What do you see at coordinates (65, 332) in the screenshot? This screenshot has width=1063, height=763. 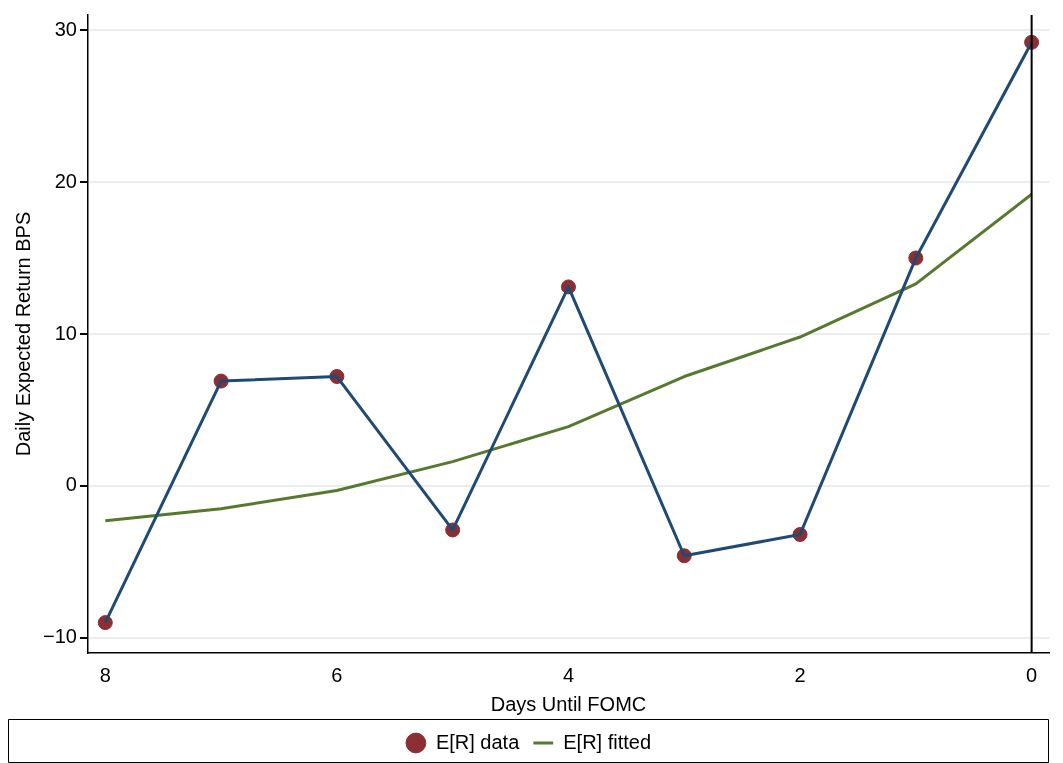 I see `y-tick-label: 10` at bounding box center [65, 332].